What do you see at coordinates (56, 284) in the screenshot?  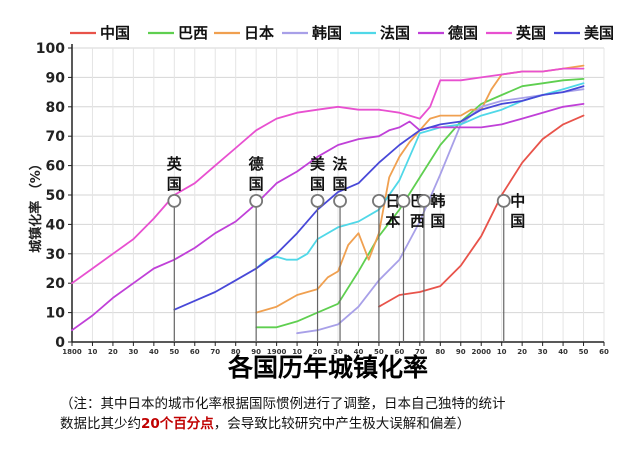 I see `y-tick-label: 20` at bounding box center [56, 284].